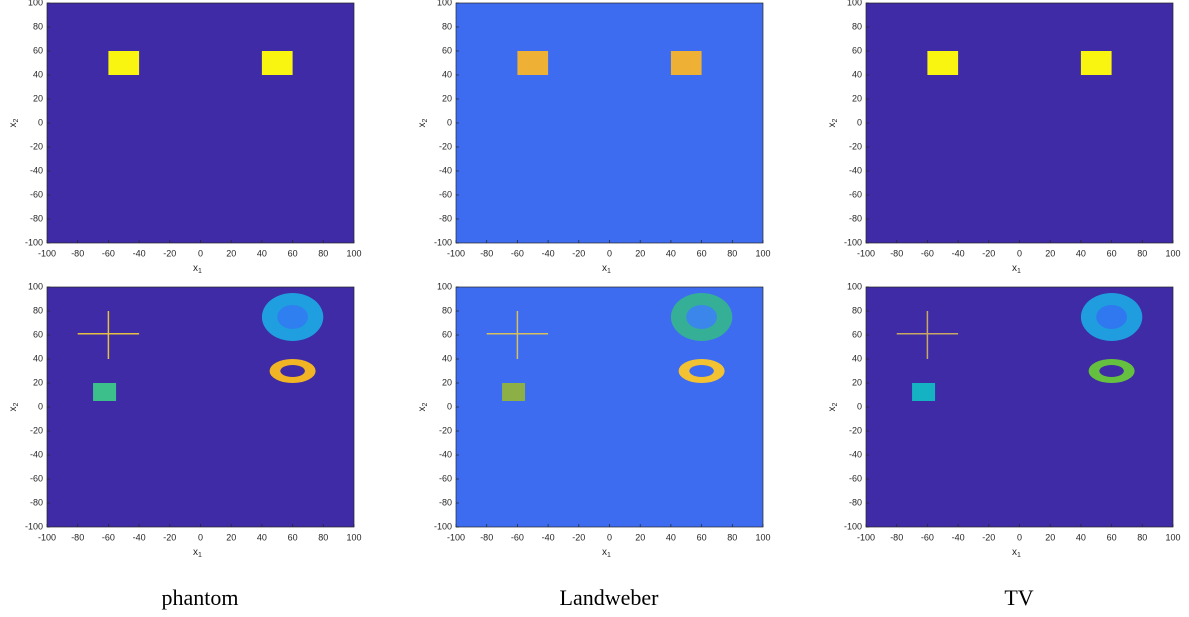  What do you see at coordinates (1018, 597) in the screenshot?
I see `caption: TV` at bounding box center [1018, 597].